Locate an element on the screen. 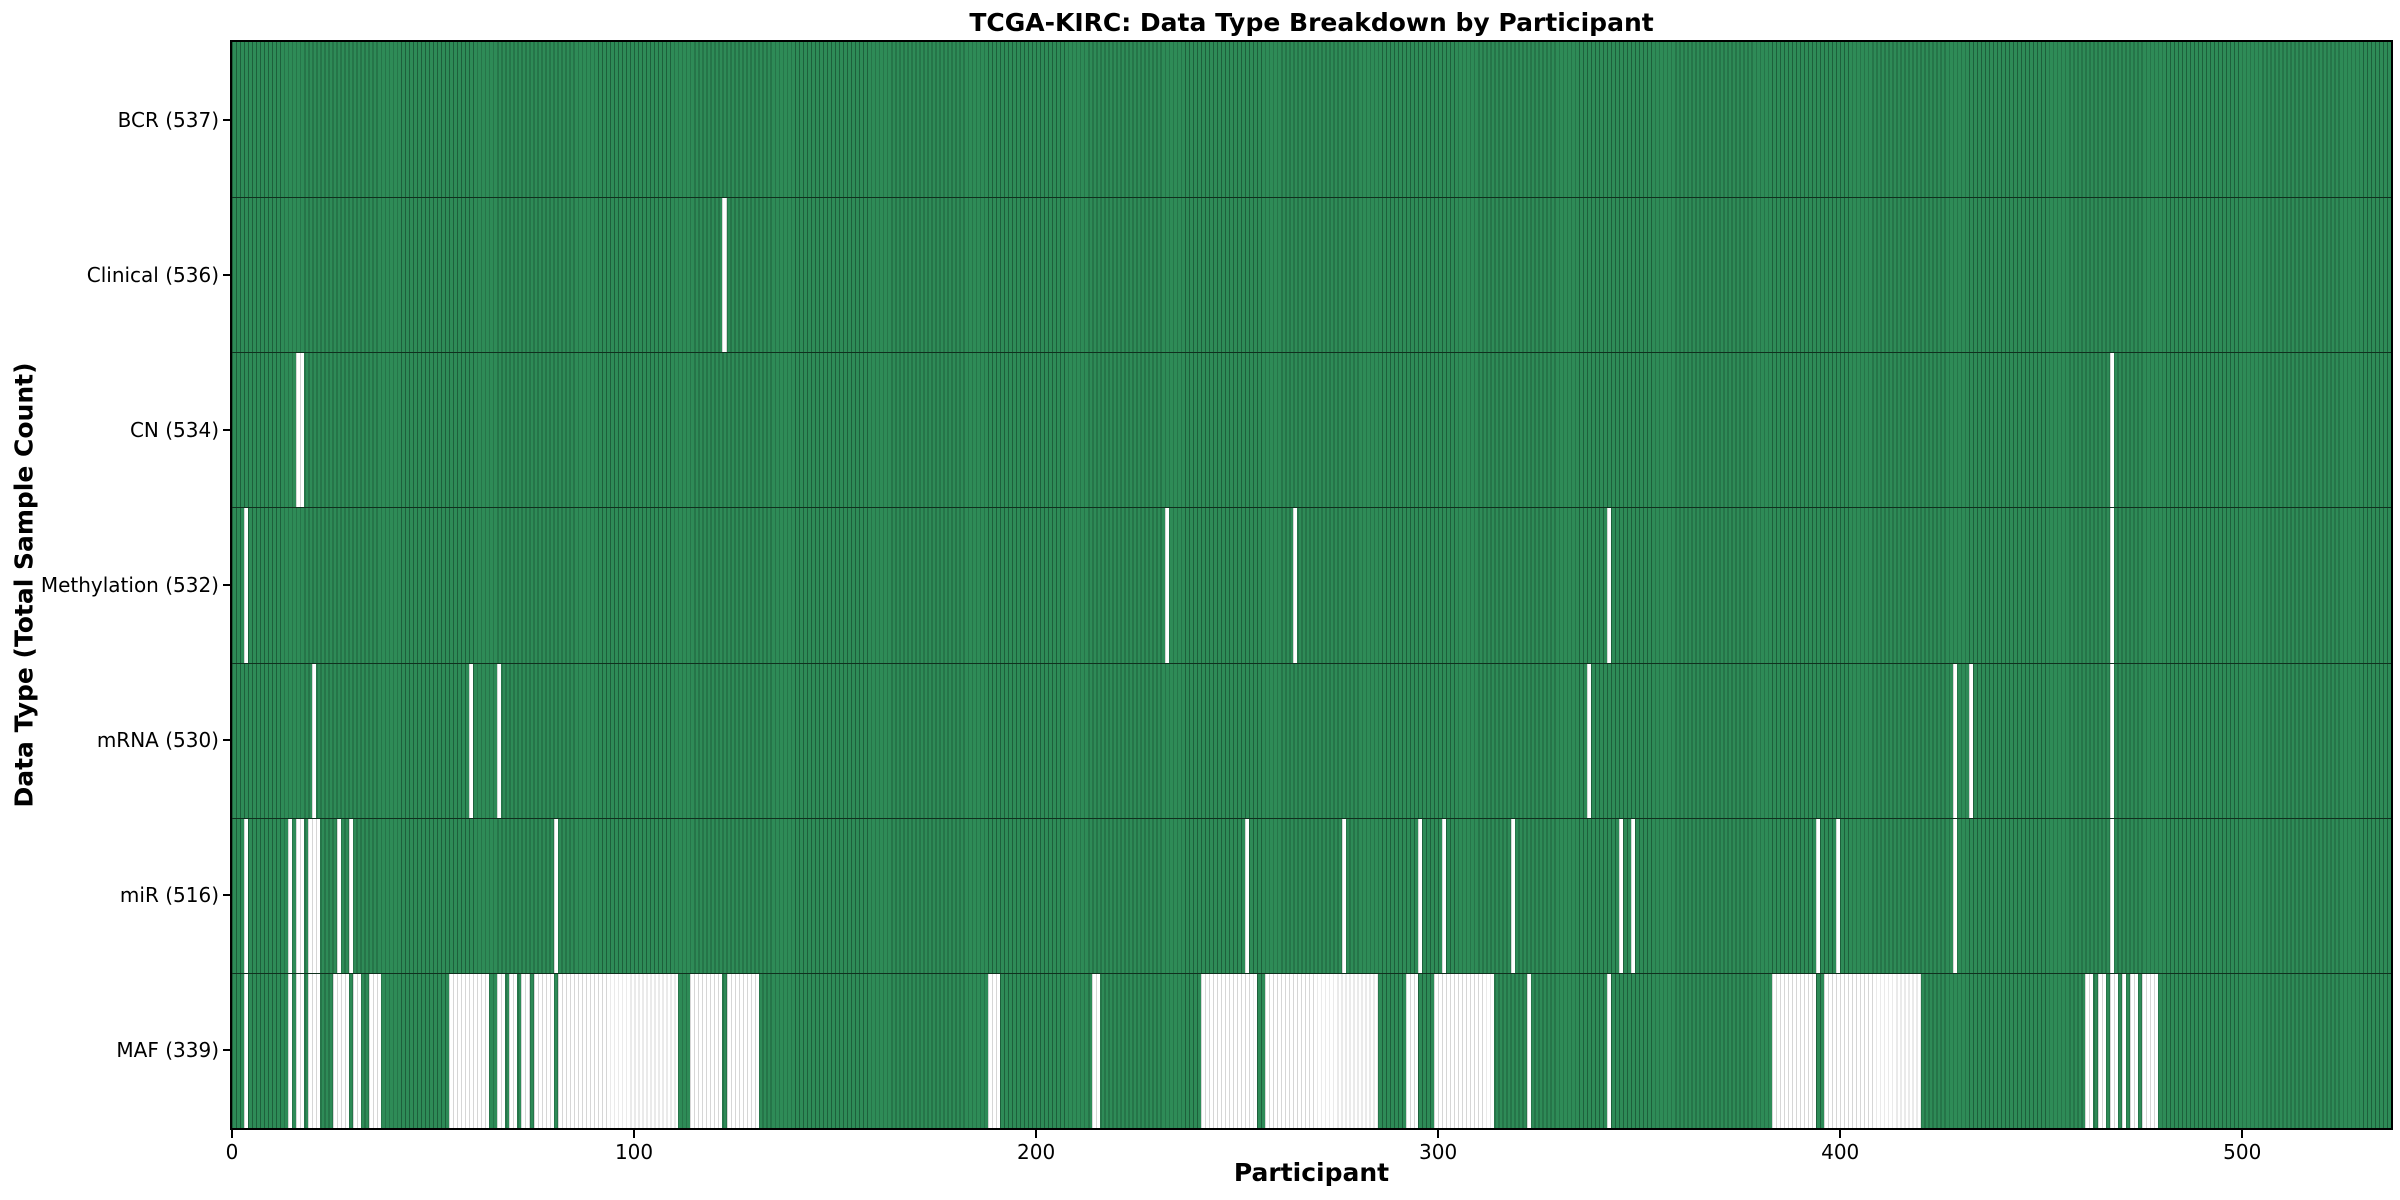 Image resolution: width=2400 pixels, height=1200 pixels. ytick-label-MAF: MAF (339) is located at coordinates (167, 1050).